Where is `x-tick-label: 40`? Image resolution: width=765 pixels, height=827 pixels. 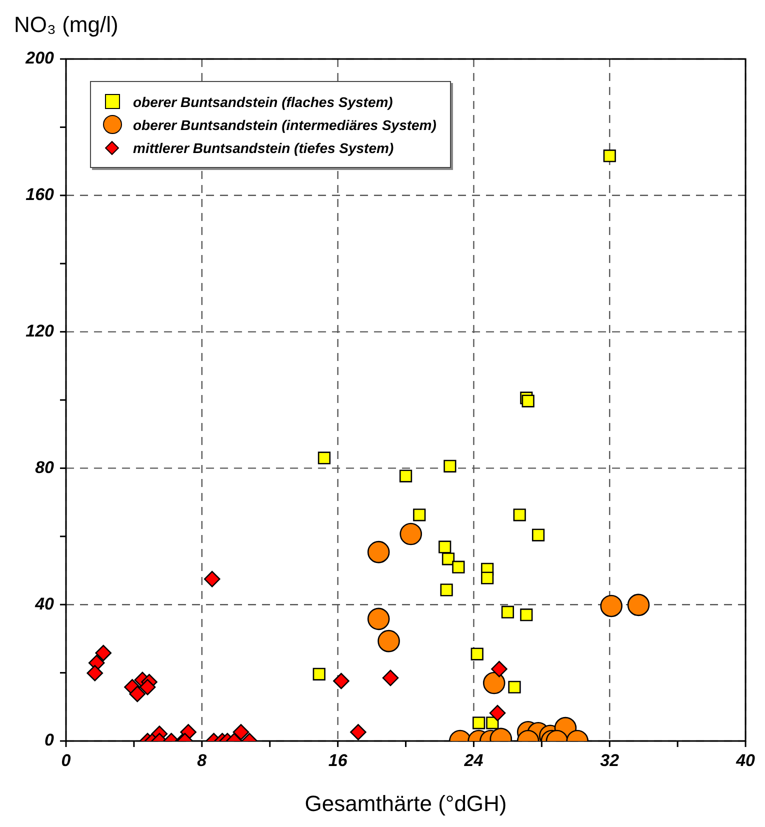 x-tick-label: 40 is located at coordinates (745, 760).